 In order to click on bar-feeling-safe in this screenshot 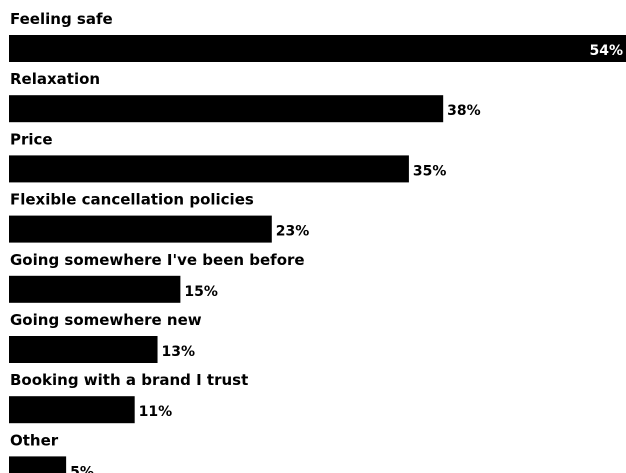, I will do `click(317, 48)`.